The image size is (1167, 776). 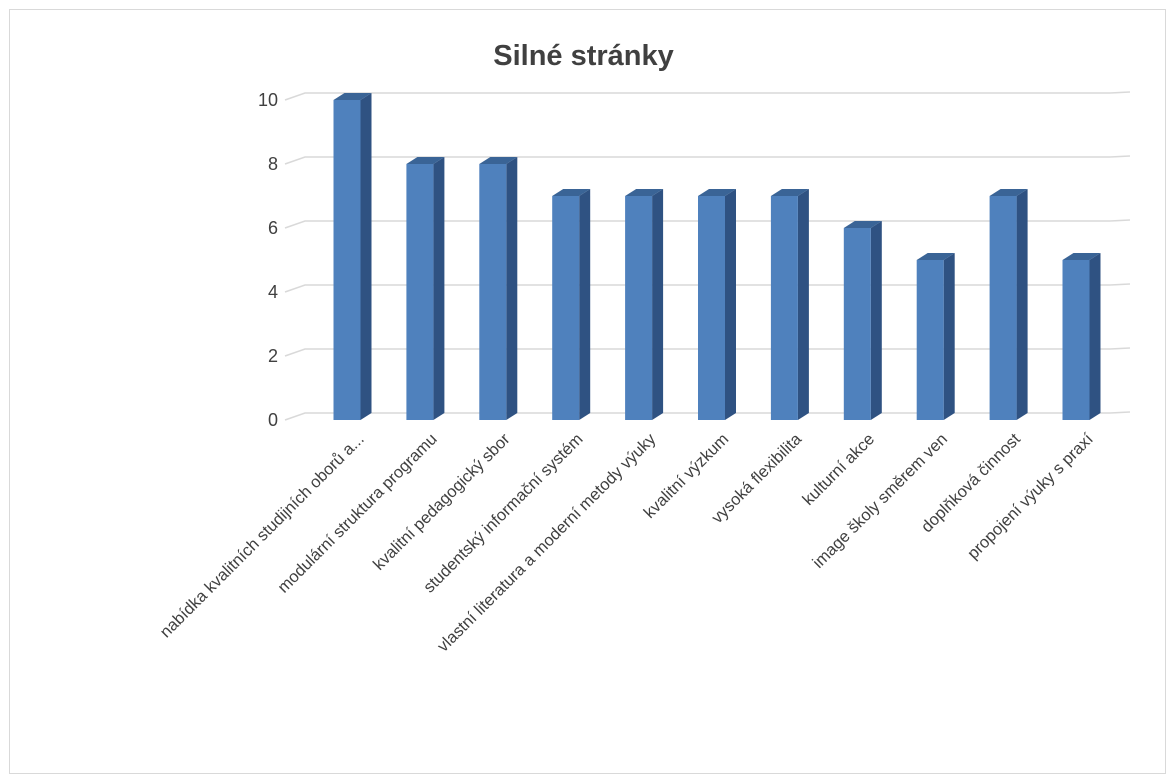 I want to click on y-tick-label: 6, so click(x=273, y=228).